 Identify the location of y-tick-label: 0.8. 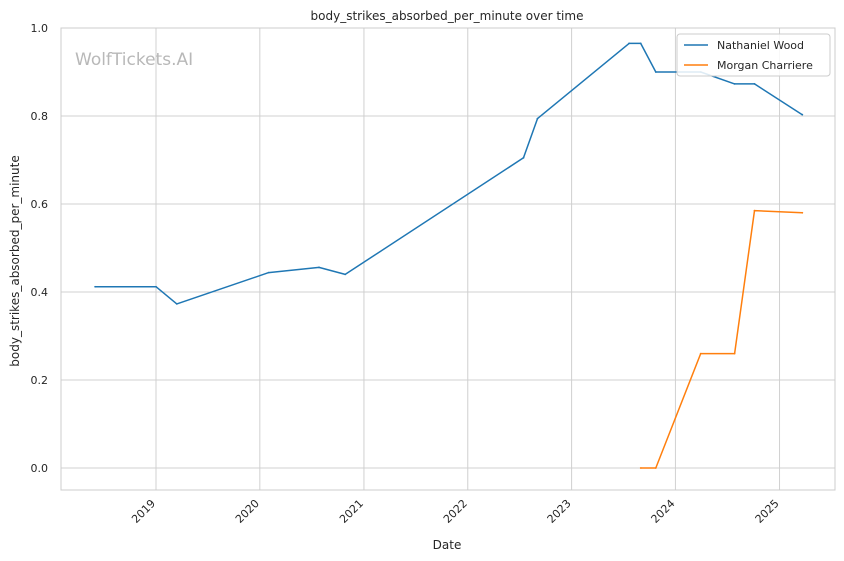
(40, 116).